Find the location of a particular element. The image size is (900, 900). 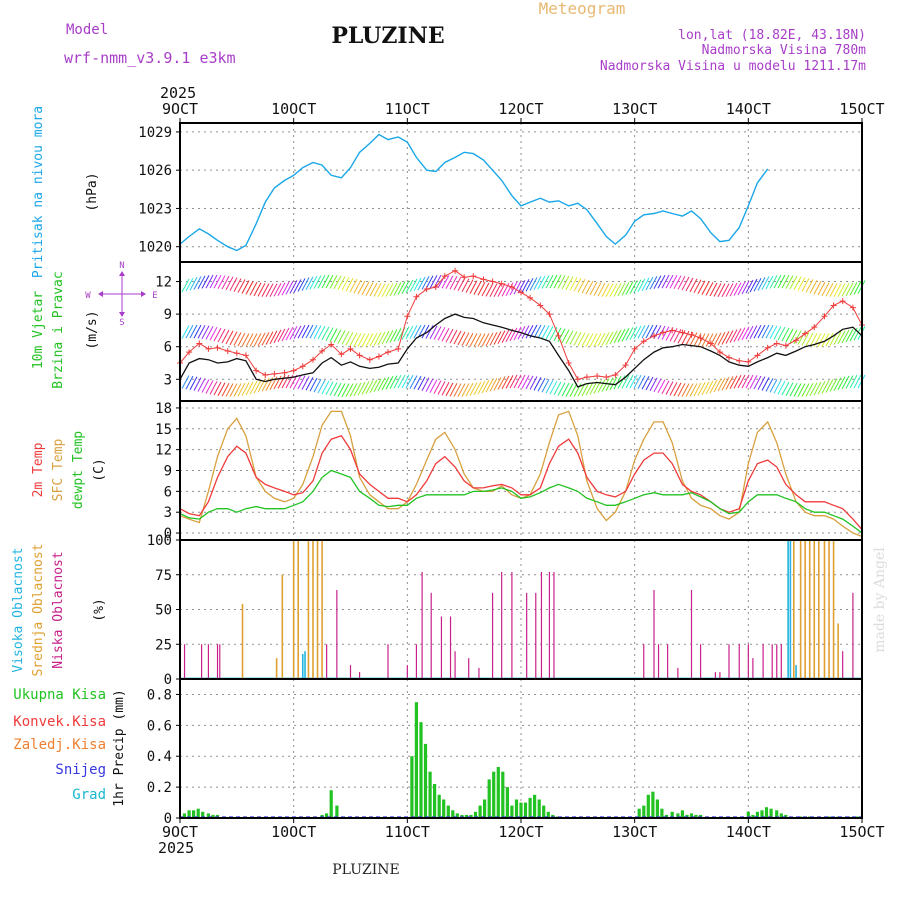

model-name: wrf-nmm_v3.9.1 e3km is located at coordinates (150, 58).